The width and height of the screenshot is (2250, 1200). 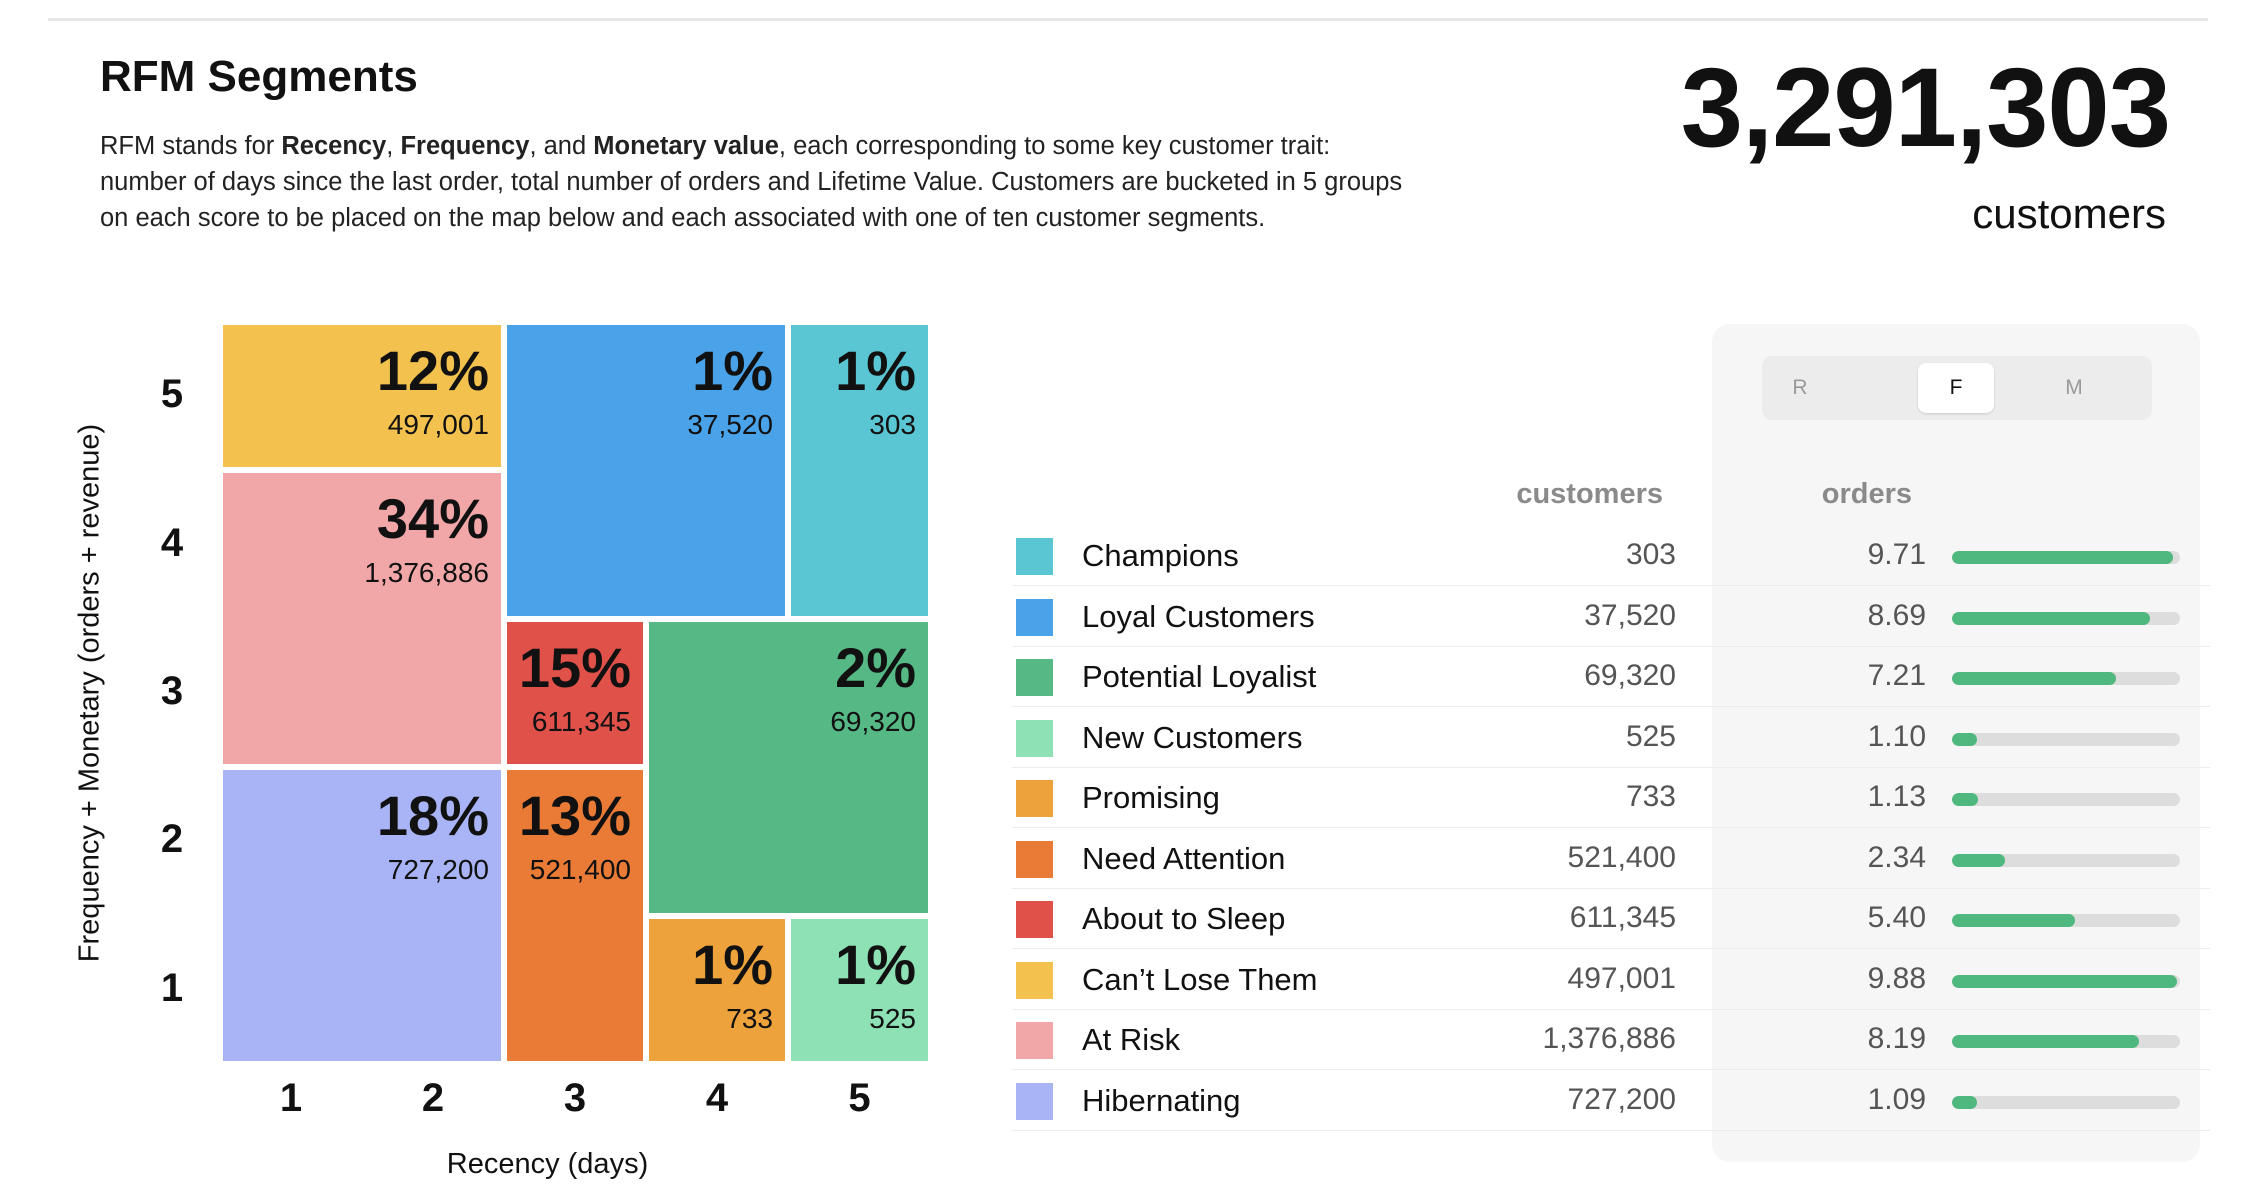 What do you see at coordinates (1192, 737) in the screenshot?
I see `segment-name: New Customers` at bounding box center [1192, 737].